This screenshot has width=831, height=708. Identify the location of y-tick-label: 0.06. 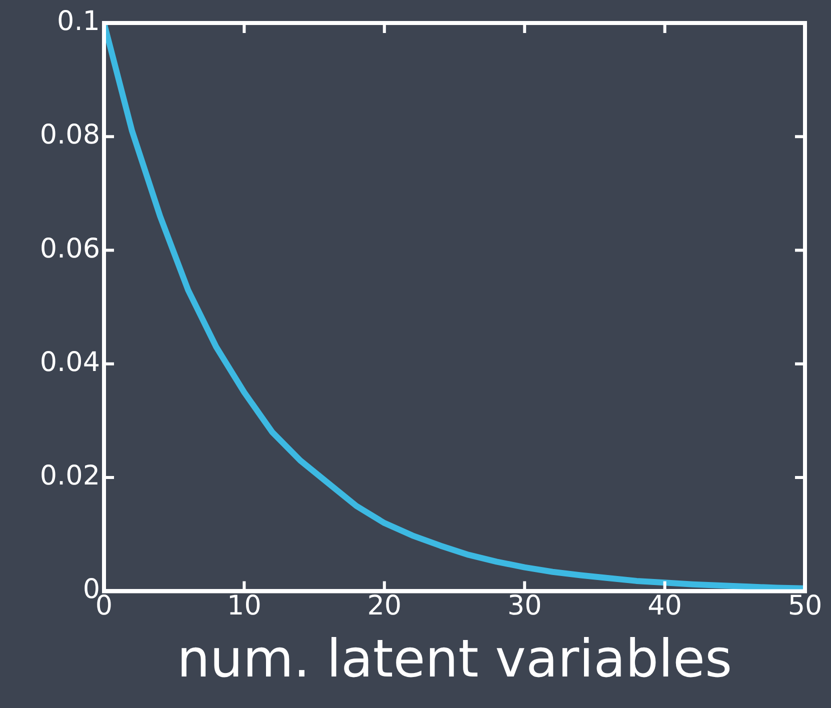
(70, 248).